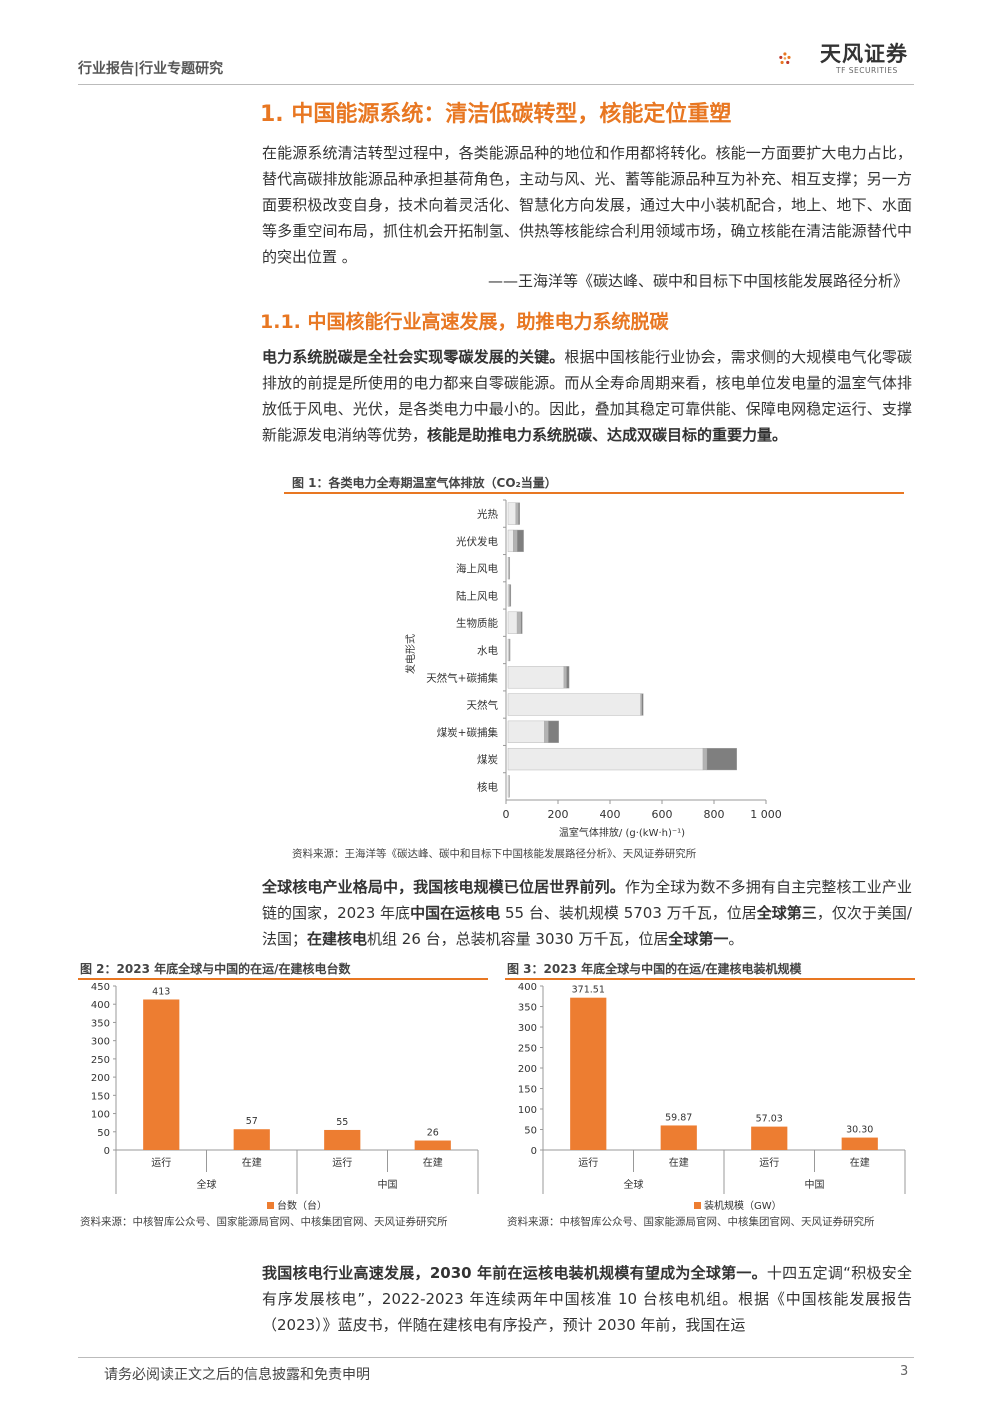 Image resolution: width=993 pixels, height=1404 pixels. What do you see at coordinates (697, 1205) in the screenshot?
I see `legend-swatch` at bounding box center [697, 1205].